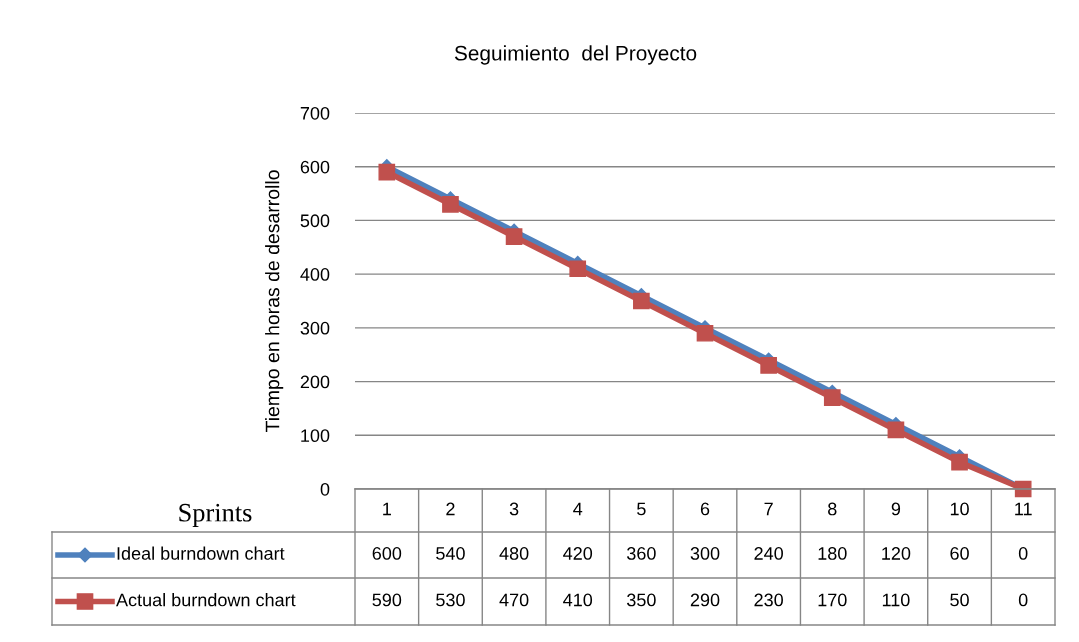 Image resolution: width=1079 pixels, height=642 pixels. Describe the element at coordinates (959, 600) in the screenshot. I see `data-label: 50` at that location.